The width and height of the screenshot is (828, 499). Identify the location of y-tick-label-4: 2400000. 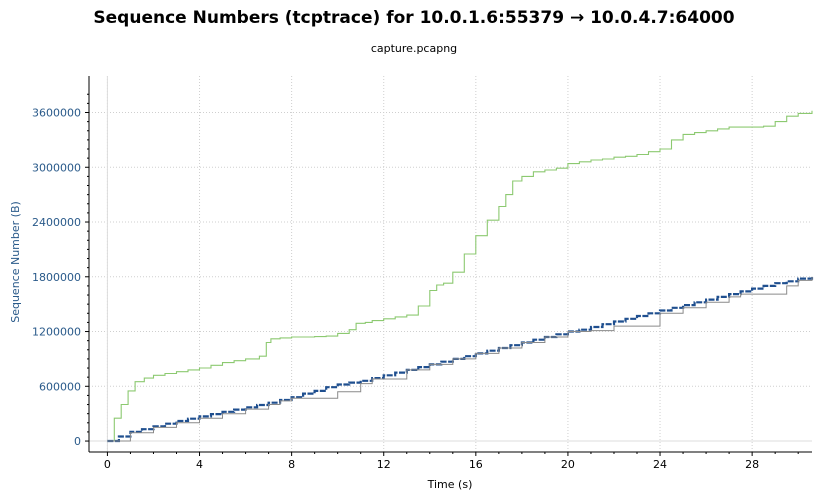
(56, 222).